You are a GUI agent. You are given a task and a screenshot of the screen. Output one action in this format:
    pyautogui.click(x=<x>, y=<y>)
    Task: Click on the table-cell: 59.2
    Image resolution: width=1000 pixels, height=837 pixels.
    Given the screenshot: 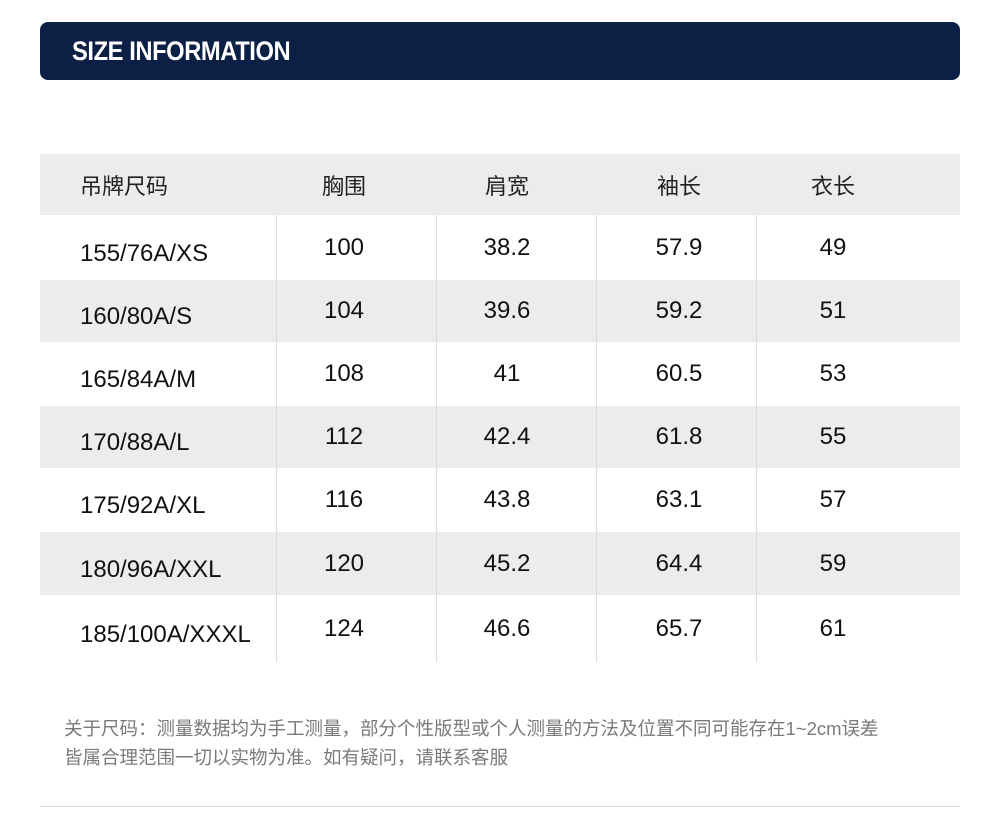 What is the action you would take?
    pyautogui.click(x=679, y=310)
    